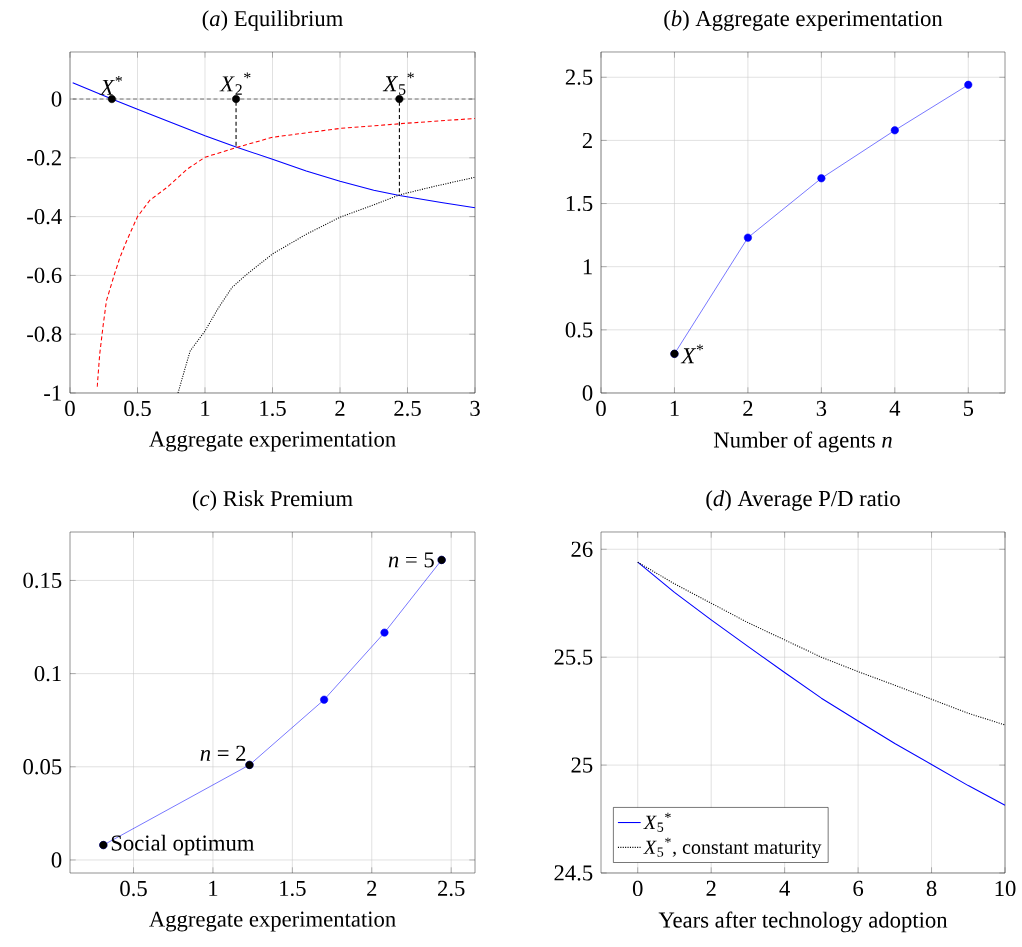 This screenshot has height=947, width=1022. Describe the element at coordinates (803, 20) in the screenshot. I see `chart-title: (b) Aggregate experimentation` at that location.